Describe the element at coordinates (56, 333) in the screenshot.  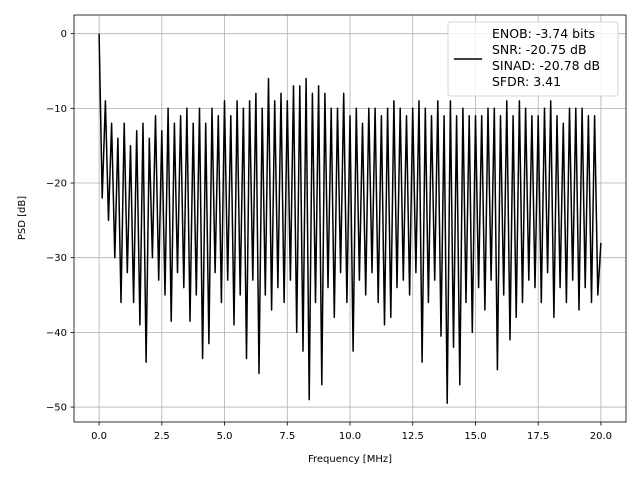
I see `y-tick-label: −40` at that location.